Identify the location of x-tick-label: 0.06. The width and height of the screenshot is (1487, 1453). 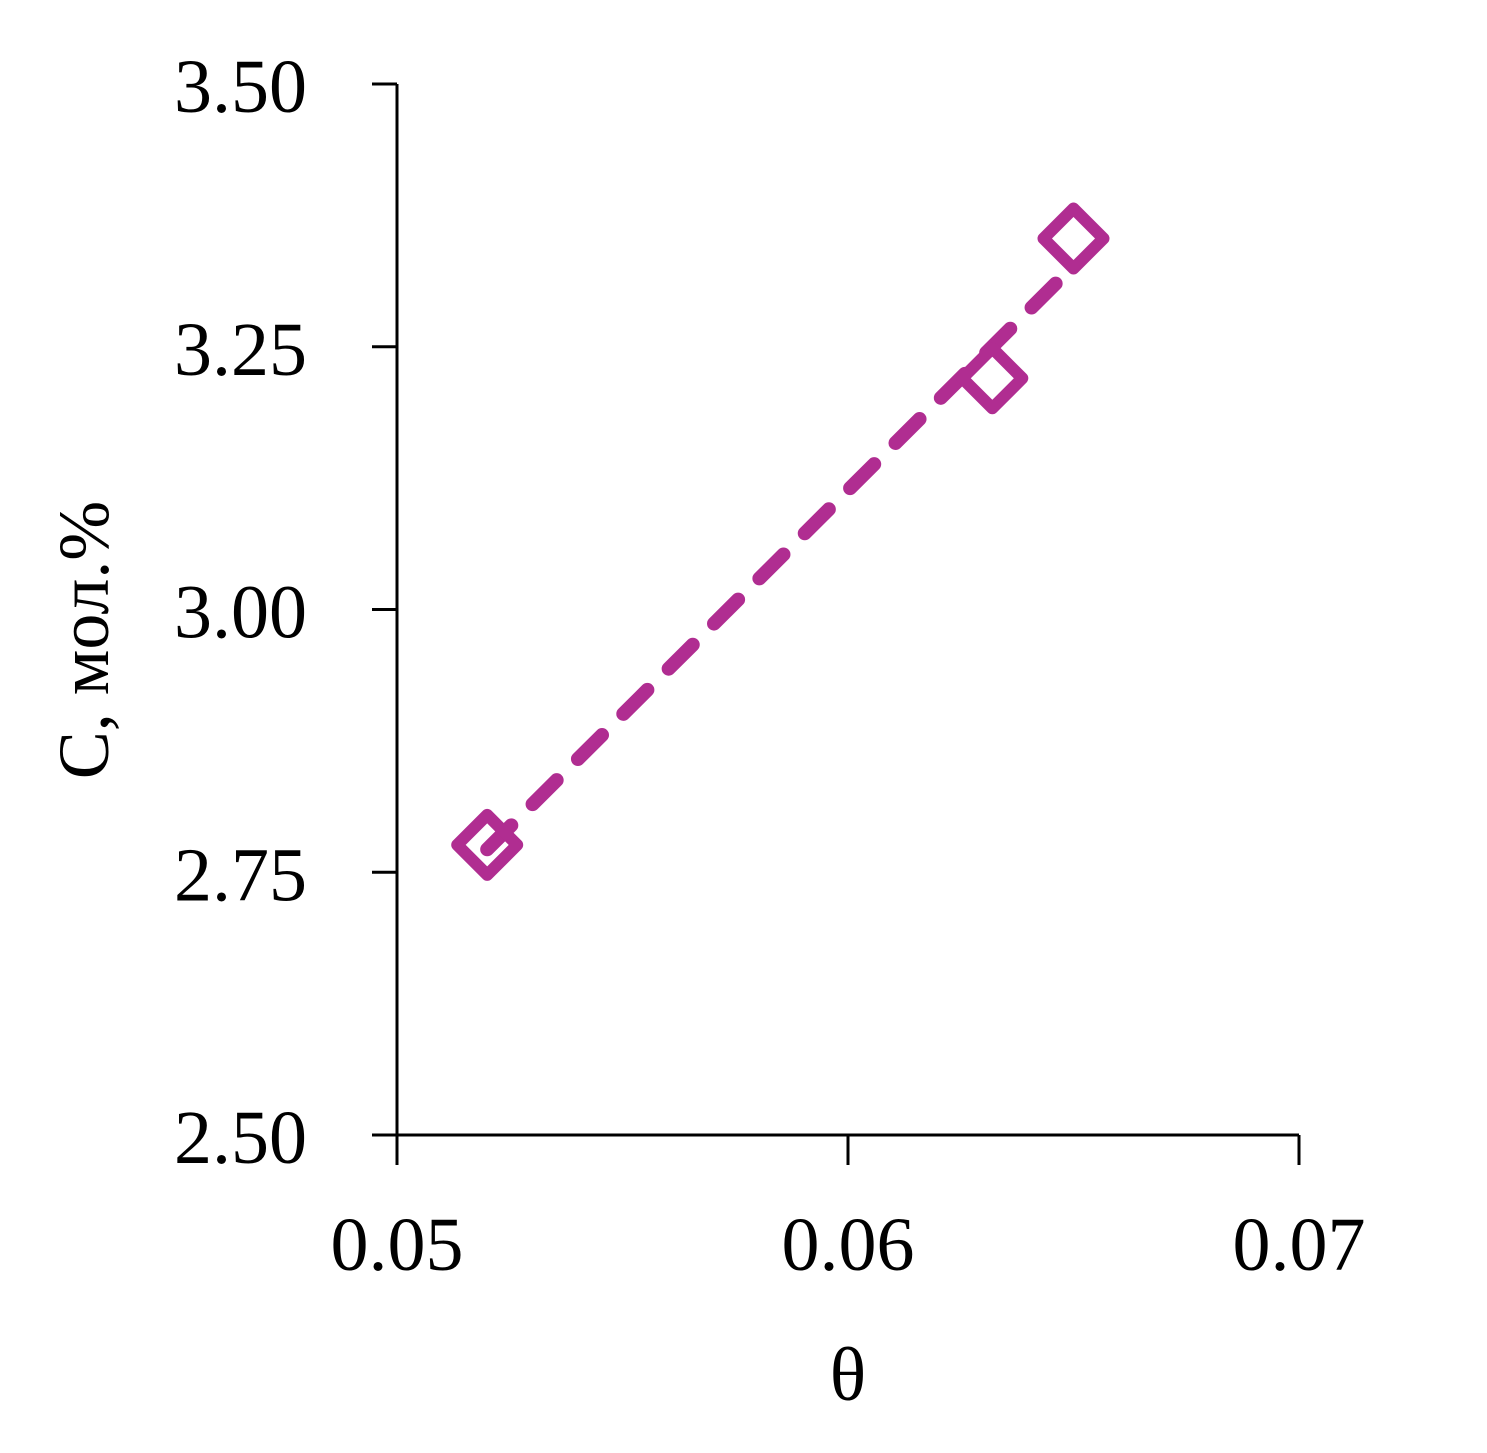
(848, 1245).